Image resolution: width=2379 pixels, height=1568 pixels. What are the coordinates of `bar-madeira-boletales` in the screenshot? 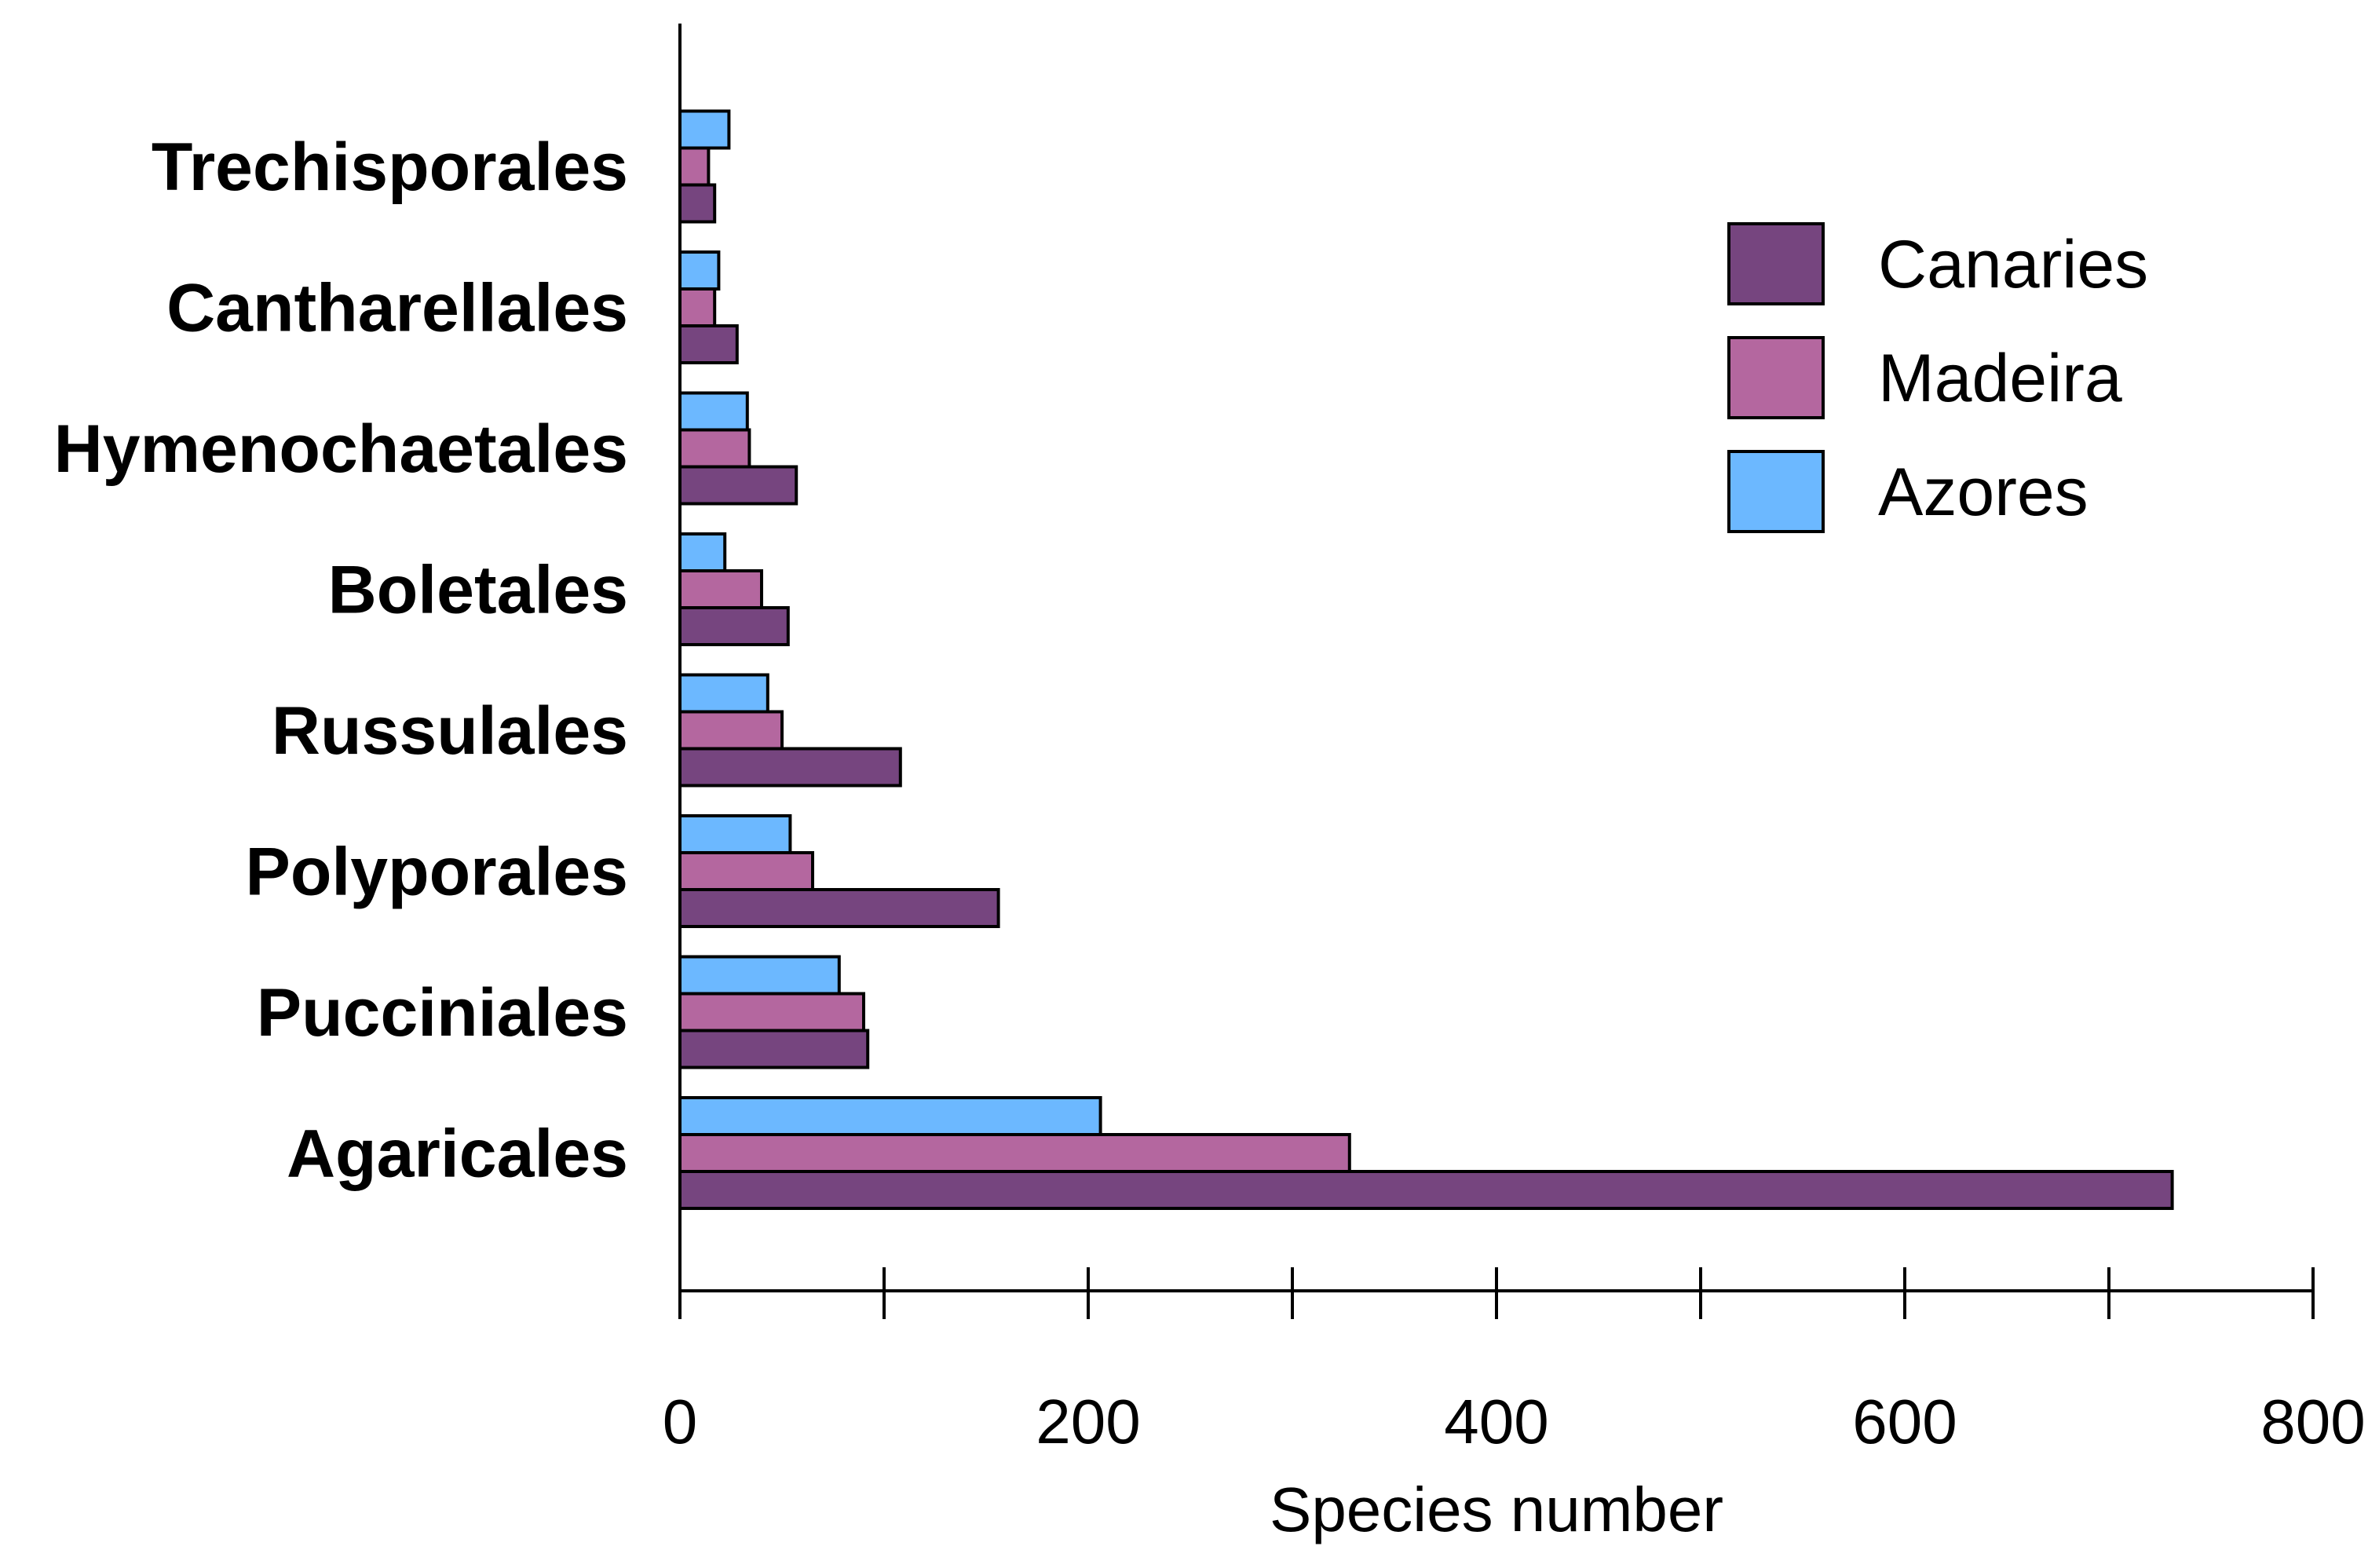 It's located at (720, 589).